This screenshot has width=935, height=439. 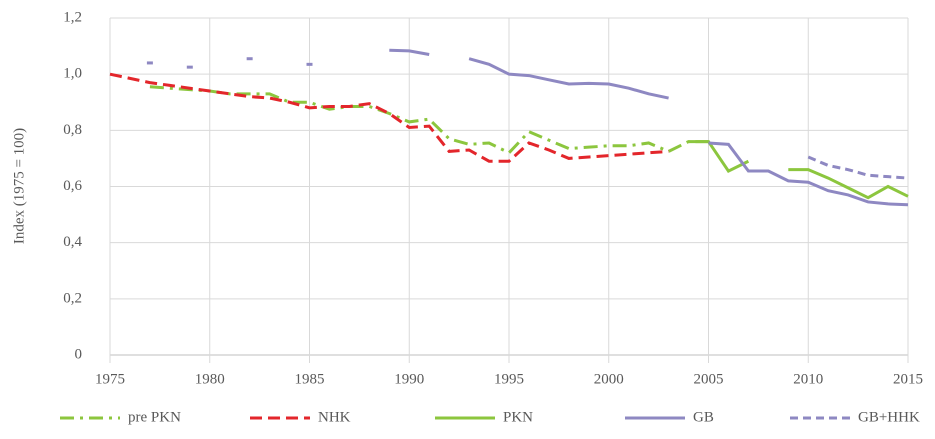 I want to click on x-tick-label: 2000, so click(x=609, y=379).